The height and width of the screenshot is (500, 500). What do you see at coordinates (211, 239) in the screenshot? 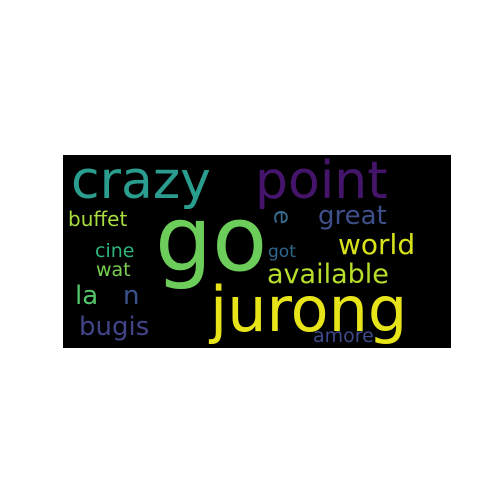
I see `word-go: go` at bounding box center [211, 239].